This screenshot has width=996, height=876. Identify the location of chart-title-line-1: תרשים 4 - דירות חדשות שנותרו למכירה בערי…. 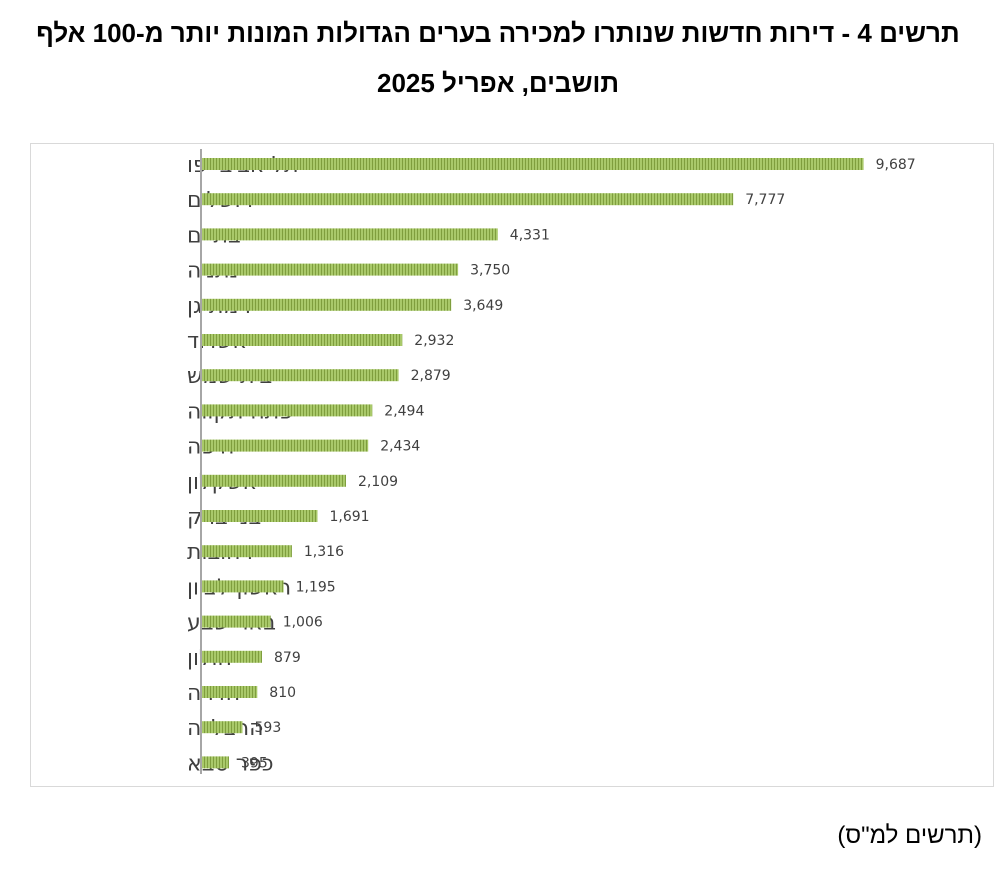
(498, 33).